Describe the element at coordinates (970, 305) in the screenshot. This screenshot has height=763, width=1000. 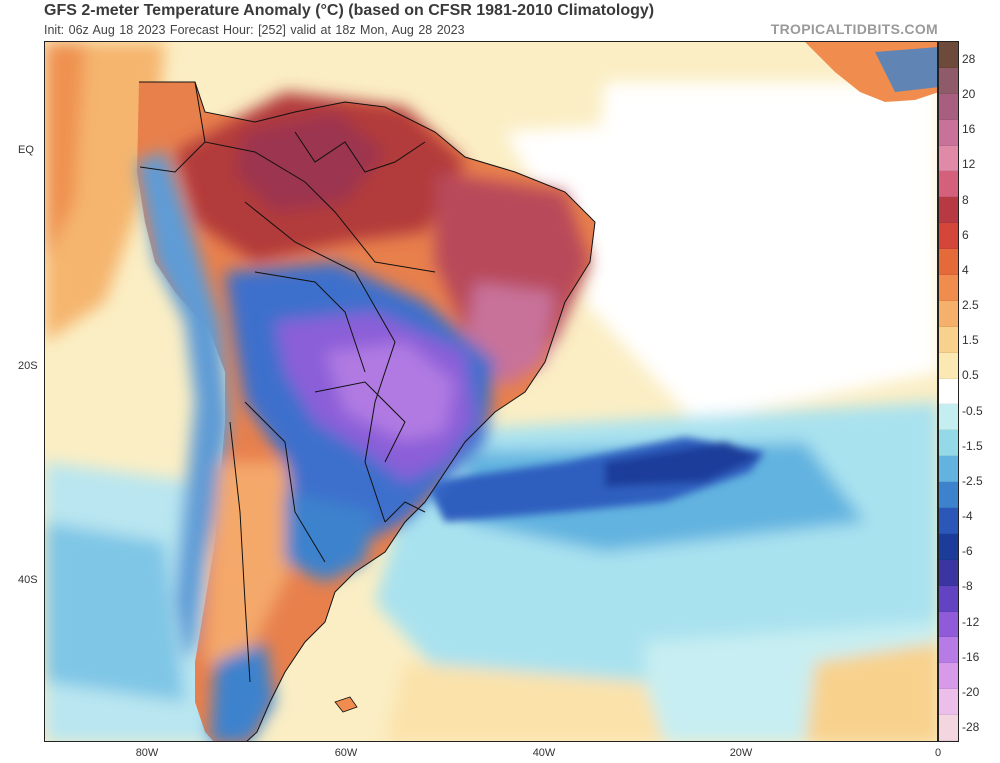
I see `colorbar-label: 2.5` at that location.